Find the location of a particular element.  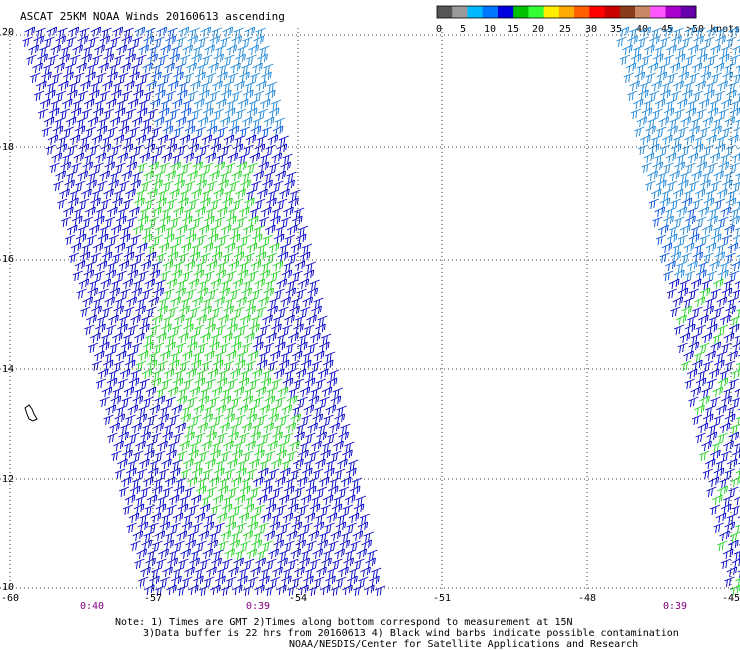

lon-label: -51 is located at coordinates (442, 598).